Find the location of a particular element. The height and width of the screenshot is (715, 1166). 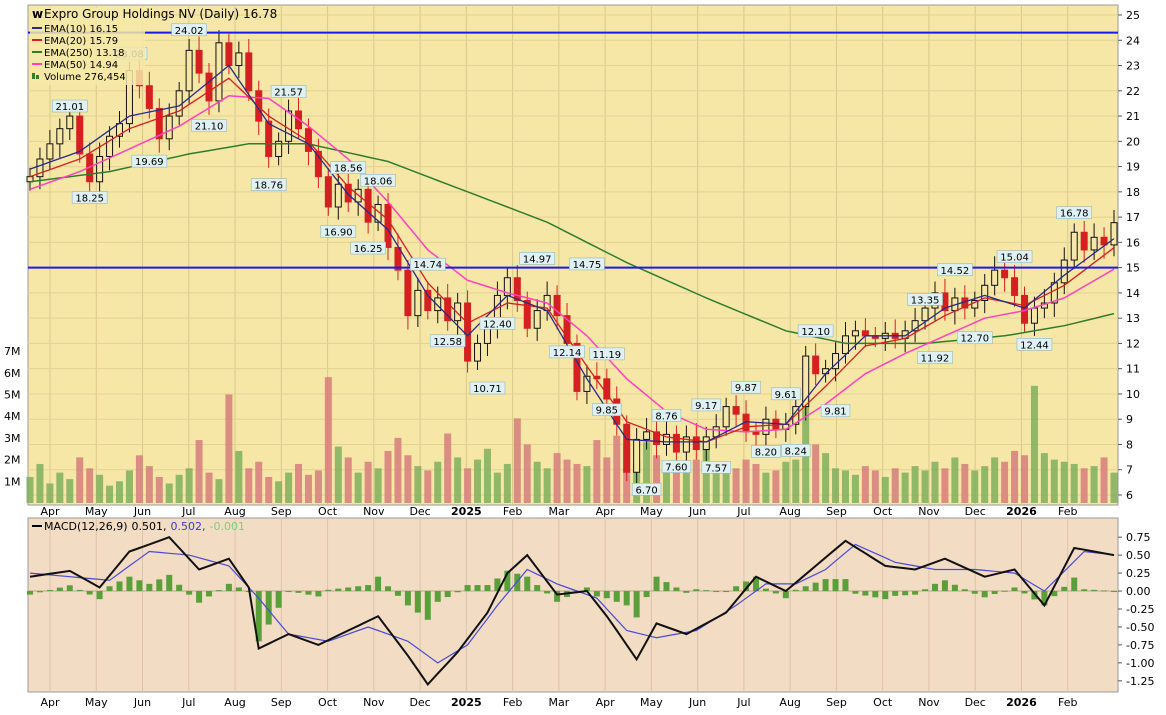

annotation-label: 14.97 is located at coordinates (537, 259).